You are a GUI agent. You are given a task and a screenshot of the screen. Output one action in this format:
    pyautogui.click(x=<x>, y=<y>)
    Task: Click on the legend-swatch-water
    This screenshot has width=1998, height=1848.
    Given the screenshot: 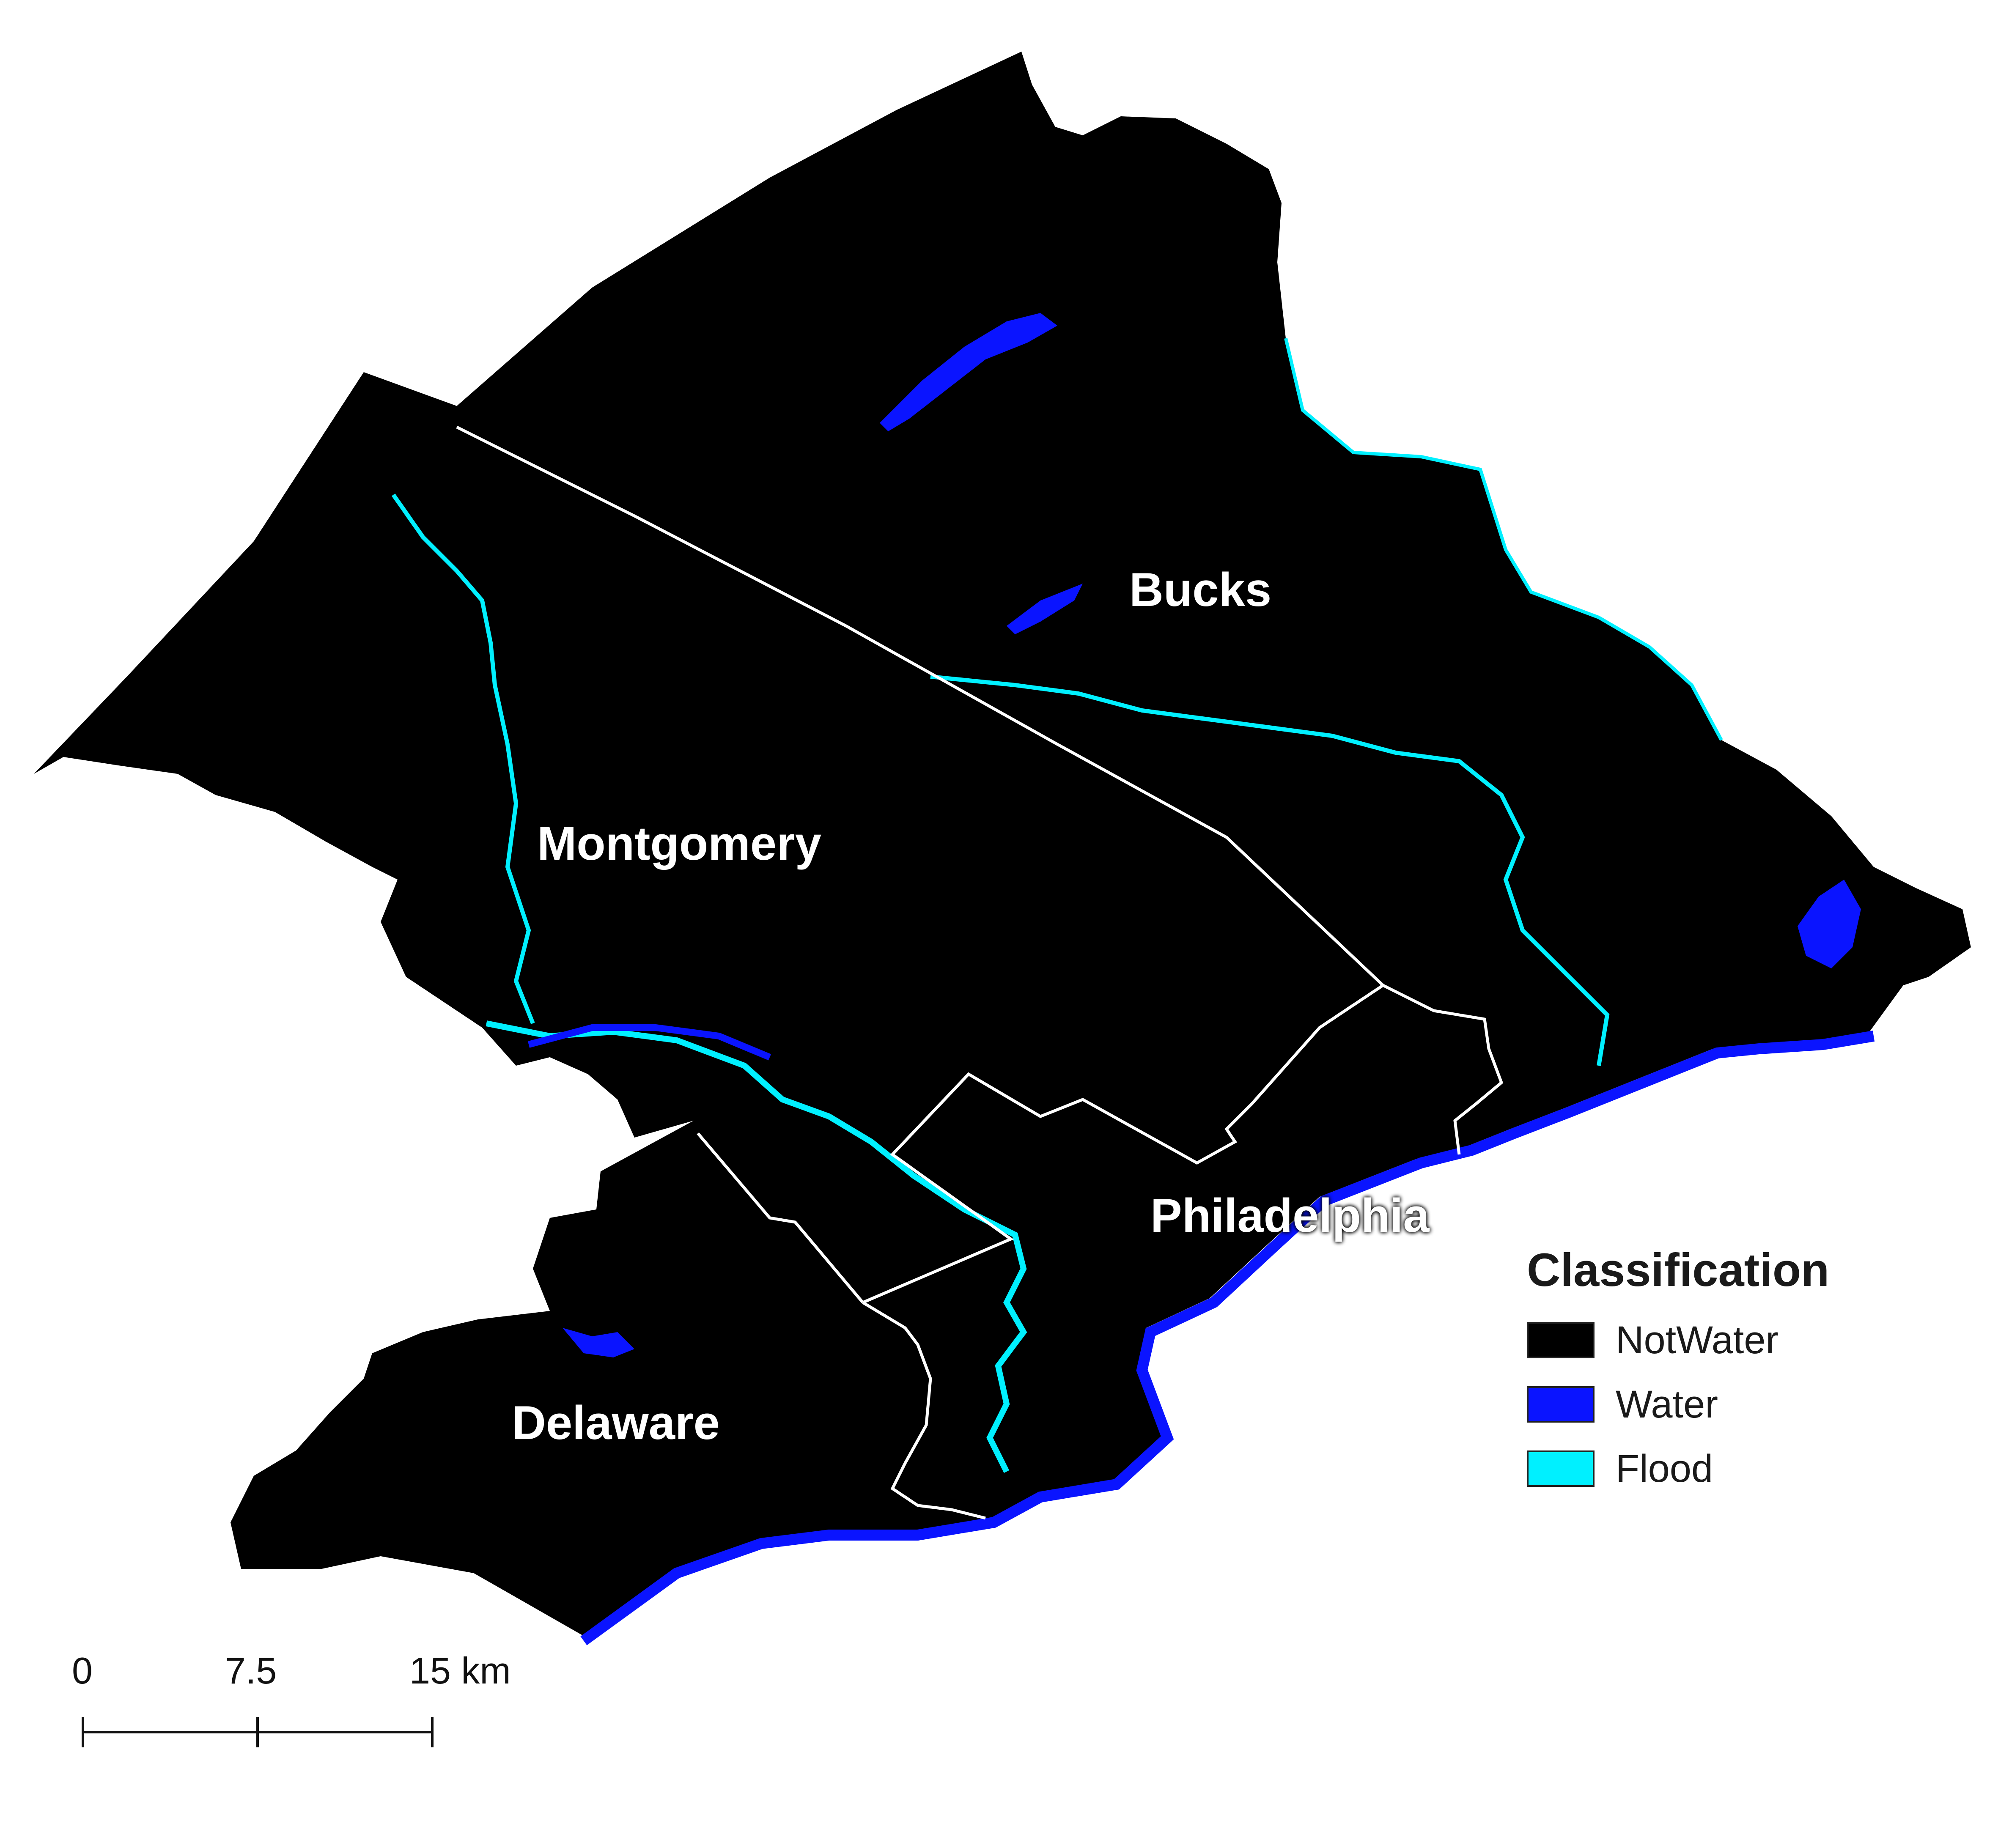 What is the action you would take?
    pyautogui.click(x=1561, y=1404)
    